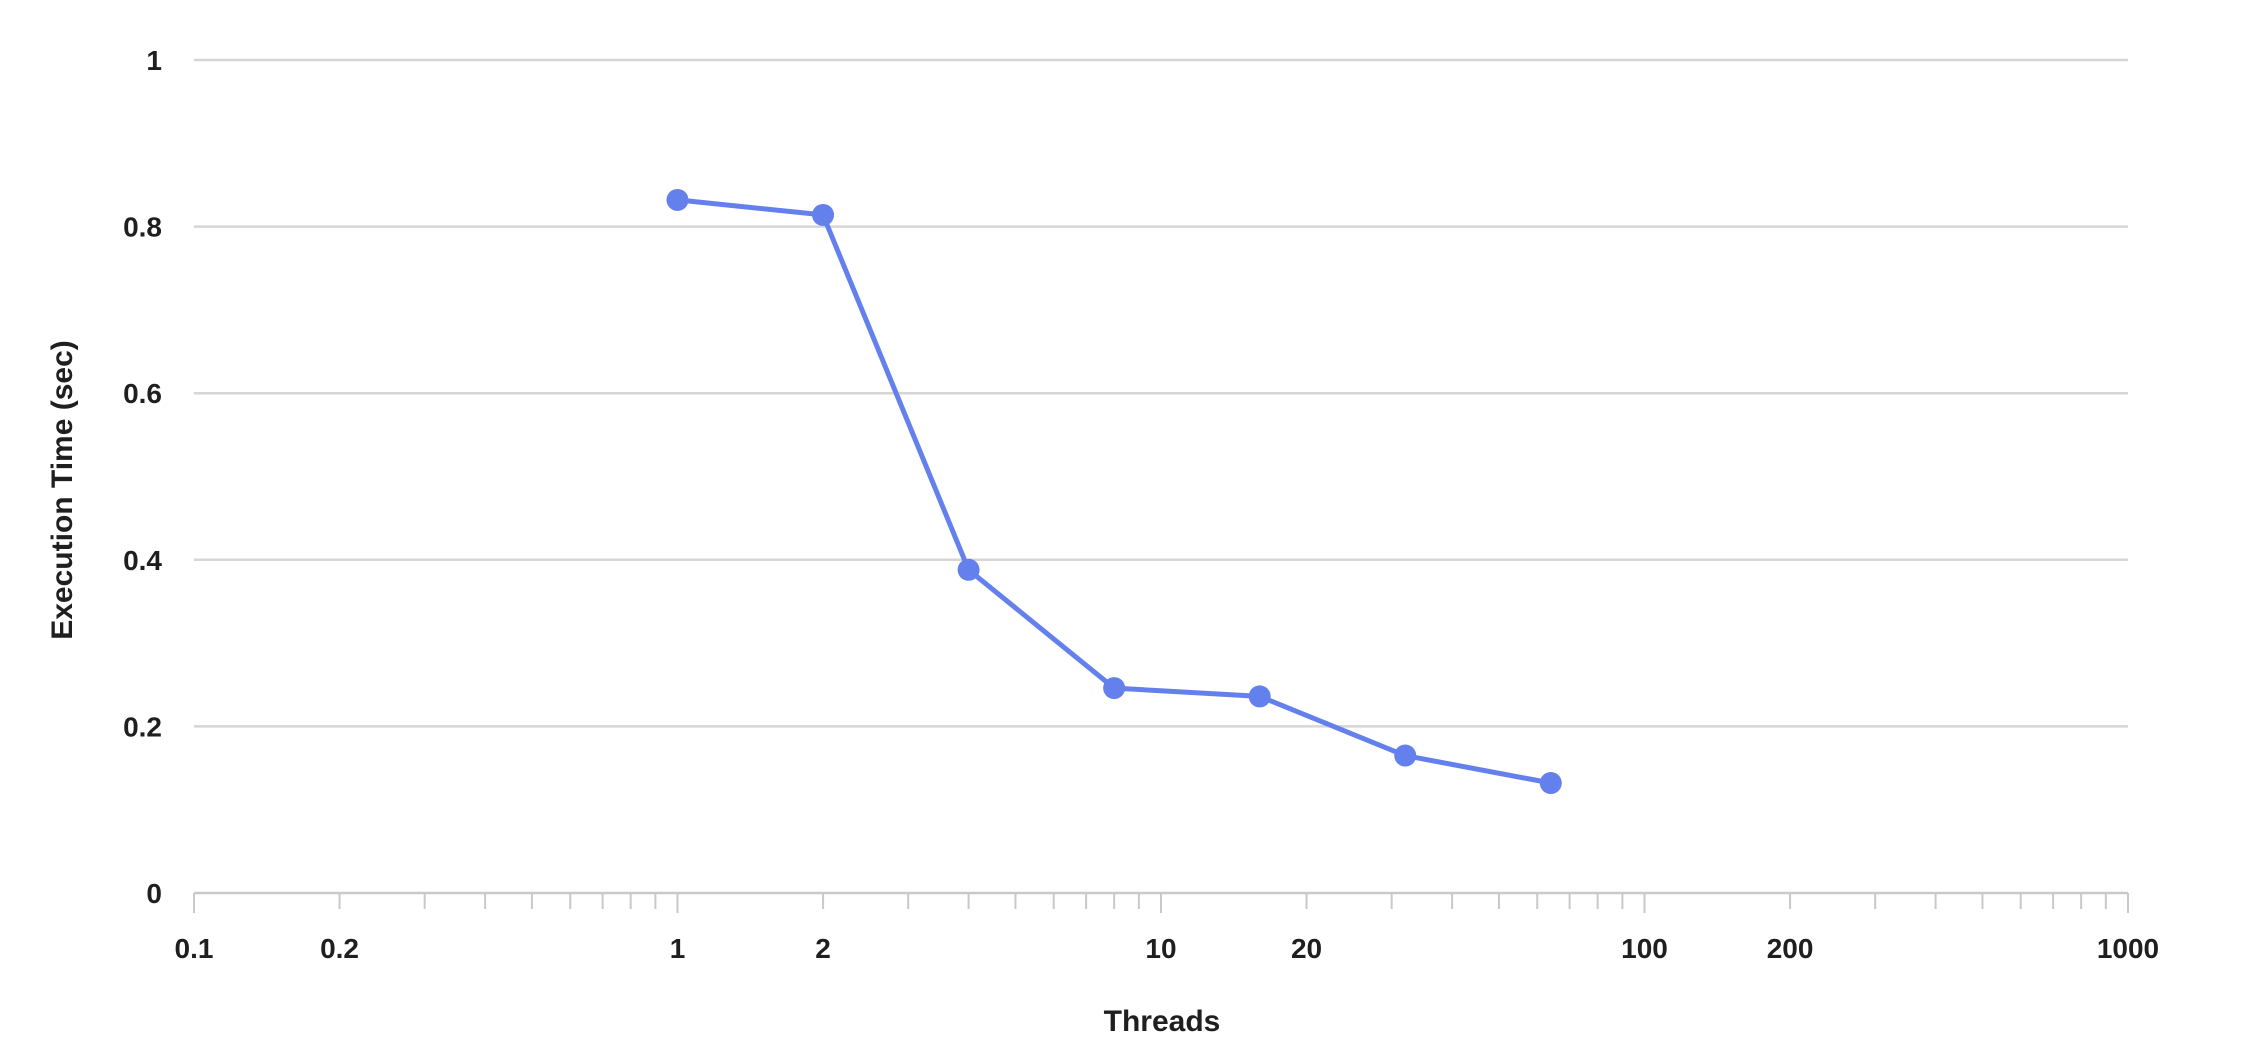 This screenshot has width=2244, height=1050. What do you see at coordinates (142, 560) in the screenshot?
I see `y-tick-label: 0.4` at bounding box center [142, 560].